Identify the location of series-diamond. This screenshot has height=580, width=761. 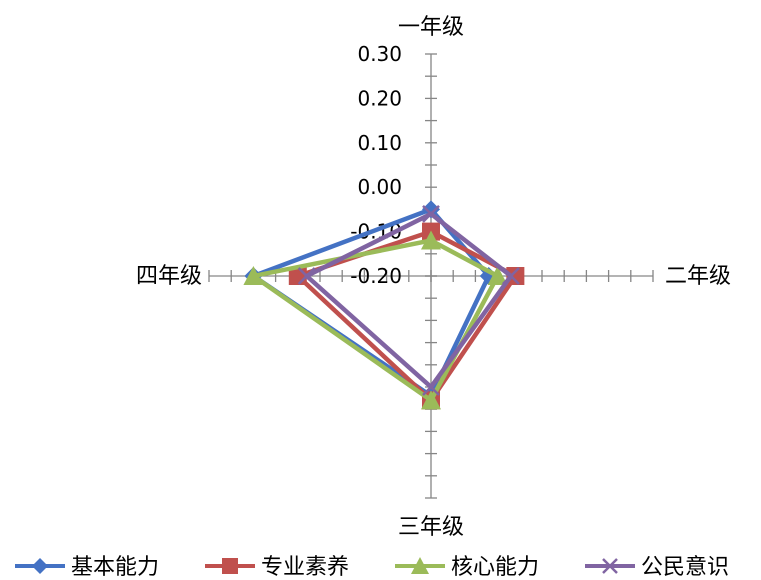
(371, 302).